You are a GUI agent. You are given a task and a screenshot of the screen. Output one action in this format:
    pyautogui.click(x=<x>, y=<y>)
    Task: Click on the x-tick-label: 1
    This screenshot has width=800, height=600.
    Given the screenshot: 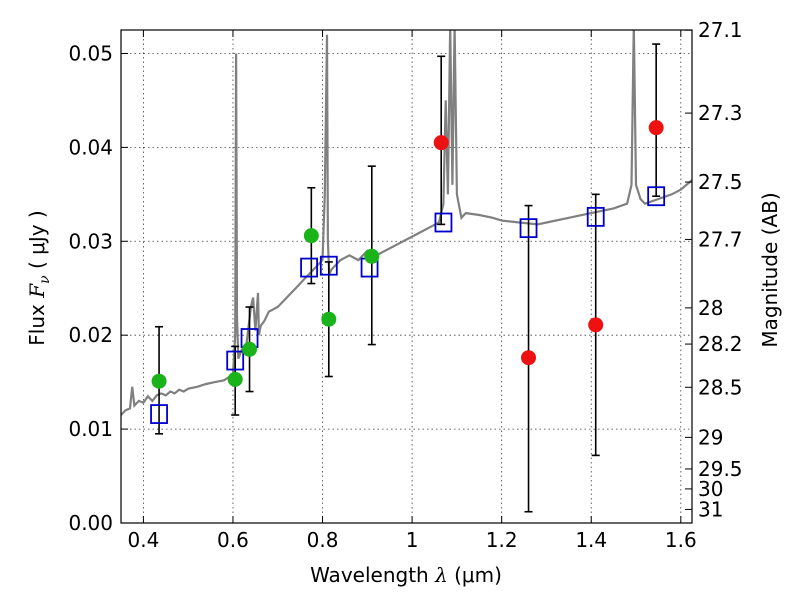 What is the action you would take?
    pyautogui.click(x=412, y=540)
    